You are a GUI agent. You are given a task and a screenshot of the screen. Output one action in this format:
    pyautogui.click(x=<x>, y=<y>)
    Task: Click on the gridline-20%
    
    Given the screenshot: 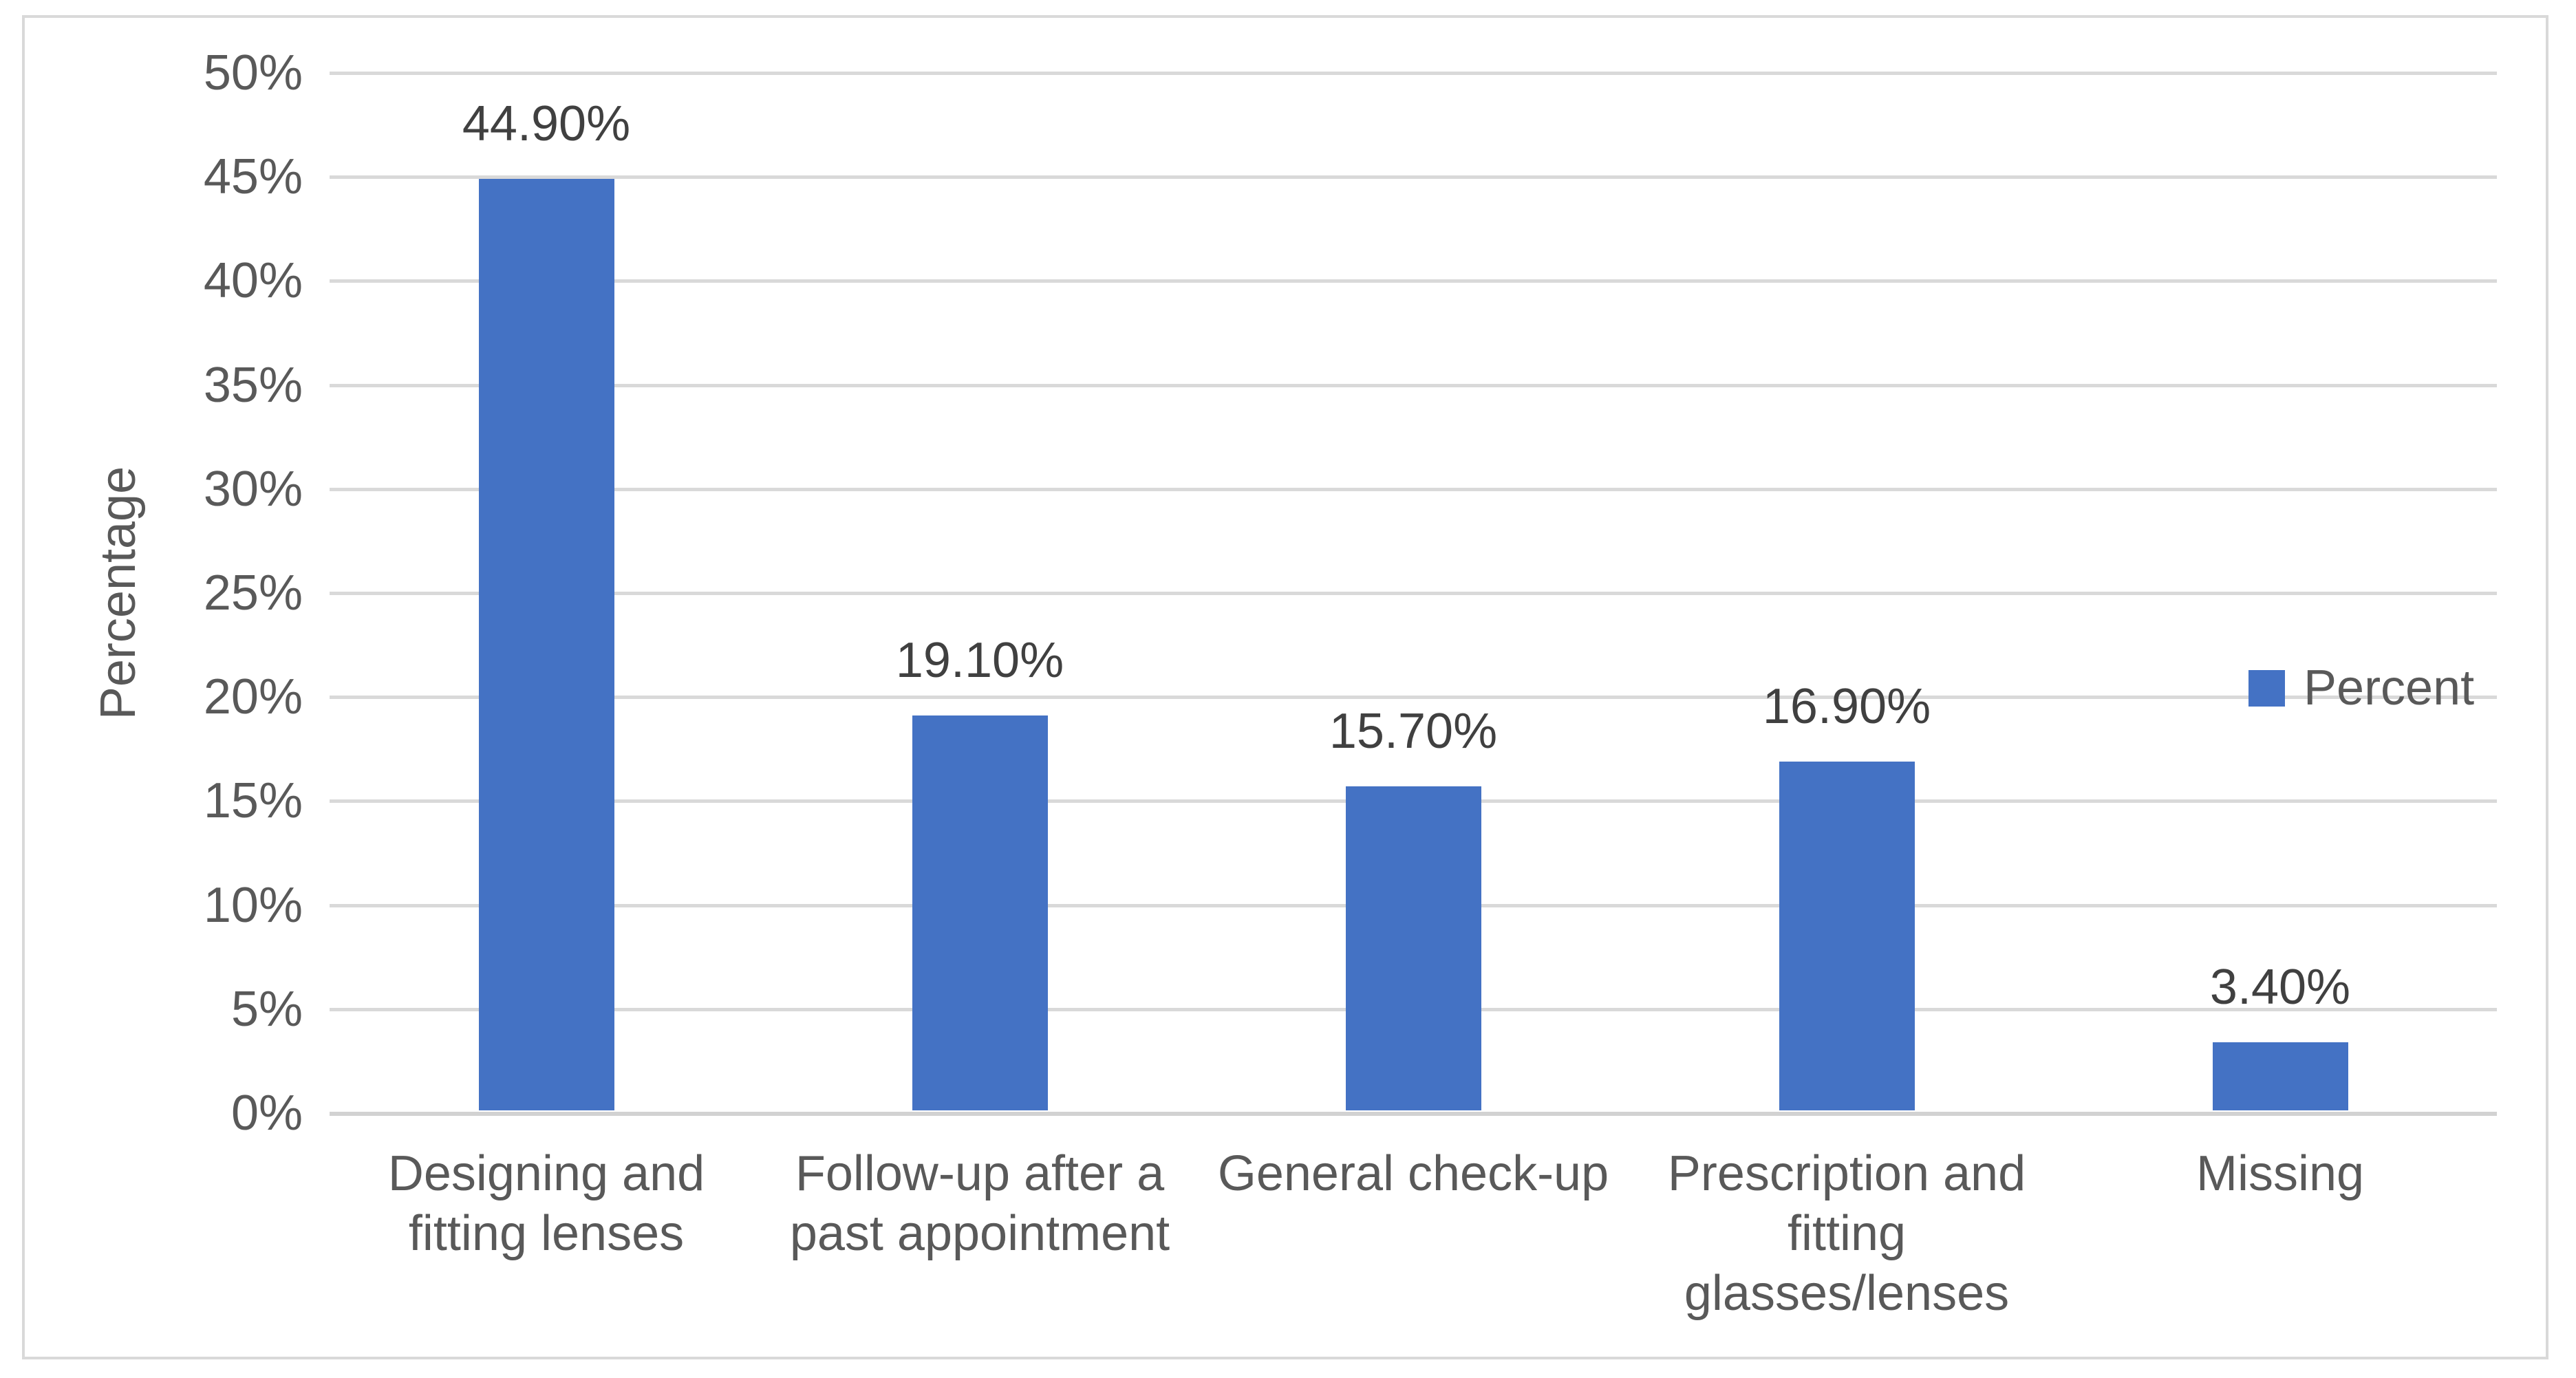 What is the action you would take?
    pyautogui.click(x=1414, y=697)
    